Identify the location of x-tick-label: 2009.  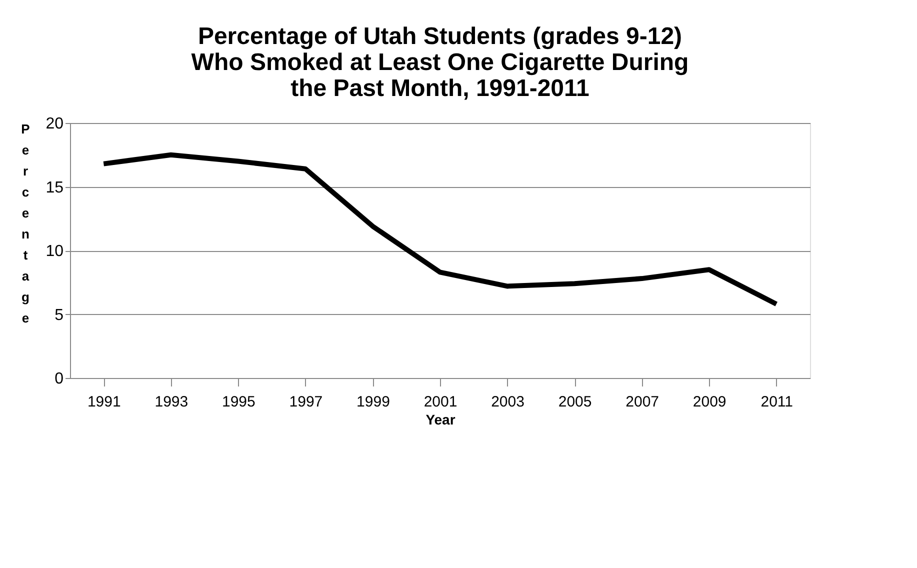
(709, 402).